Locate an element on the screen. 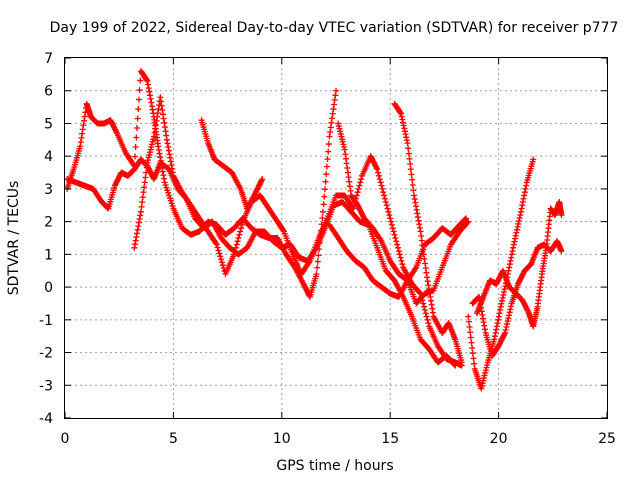 Image resolution: width=640 pixels, height=480 pixels. y-tick-label: 5 is located at coordinates (48, 124).